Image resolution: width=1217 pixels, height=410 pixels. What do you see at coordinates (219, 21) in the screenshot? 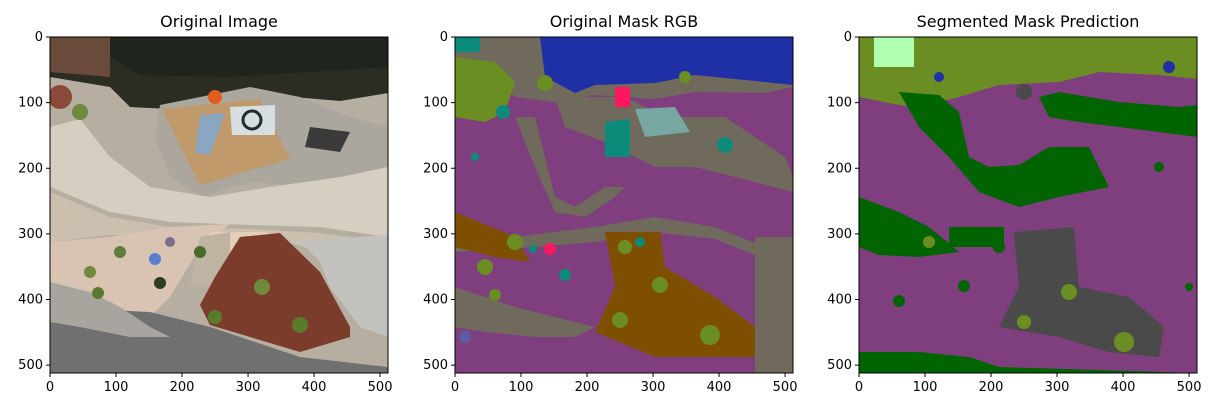
I see `panel-title: Original Image` at bounding box center [219, 21].